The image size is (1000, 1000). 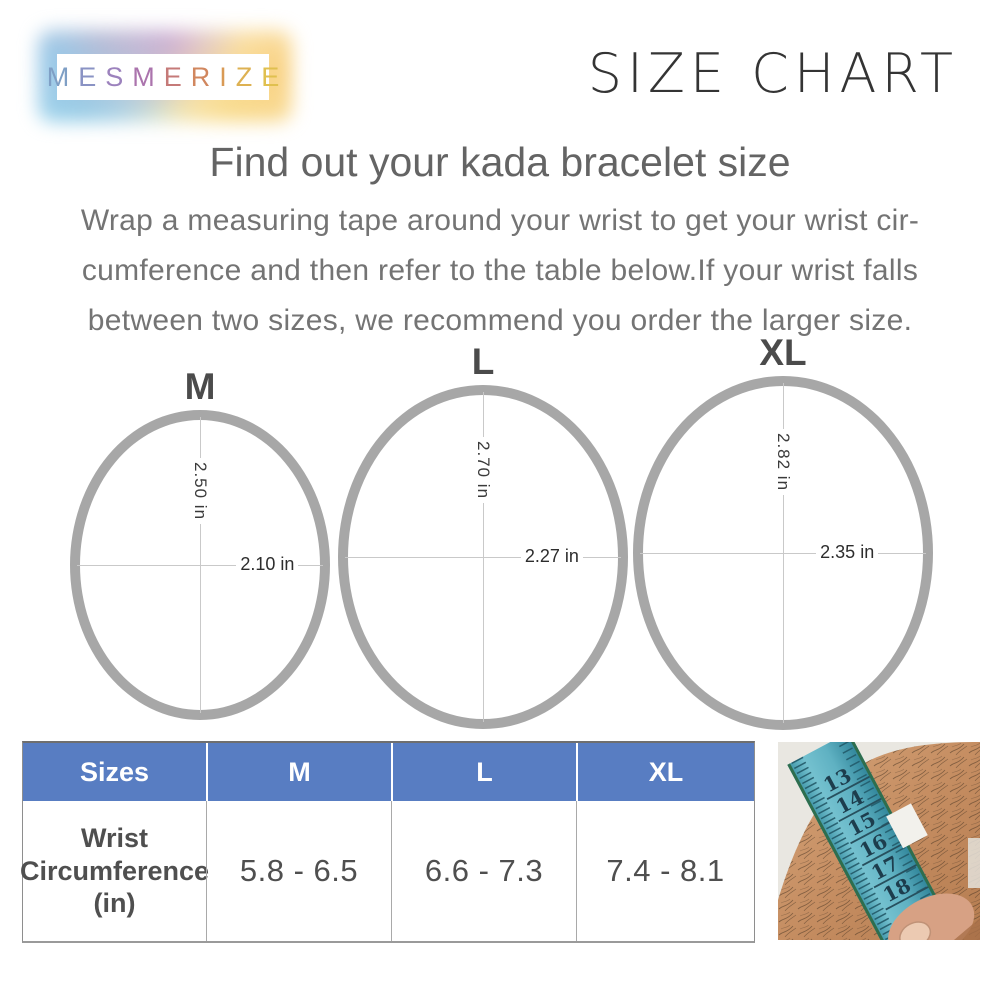 I want to click on table-row-label: Wrist Circumference (in), so click(x=114, y=871).